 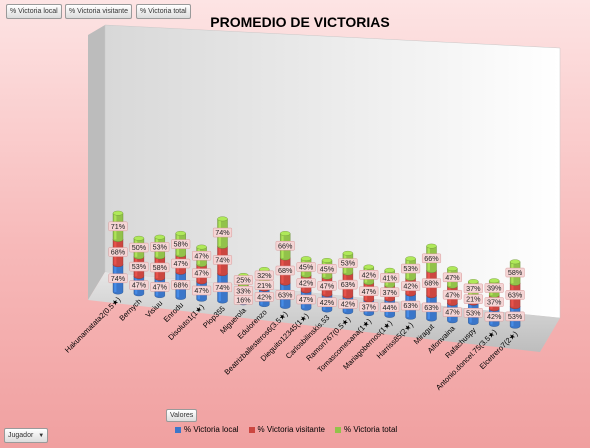 I want to click on svg-text: 21%, so click(x=473, y=299).